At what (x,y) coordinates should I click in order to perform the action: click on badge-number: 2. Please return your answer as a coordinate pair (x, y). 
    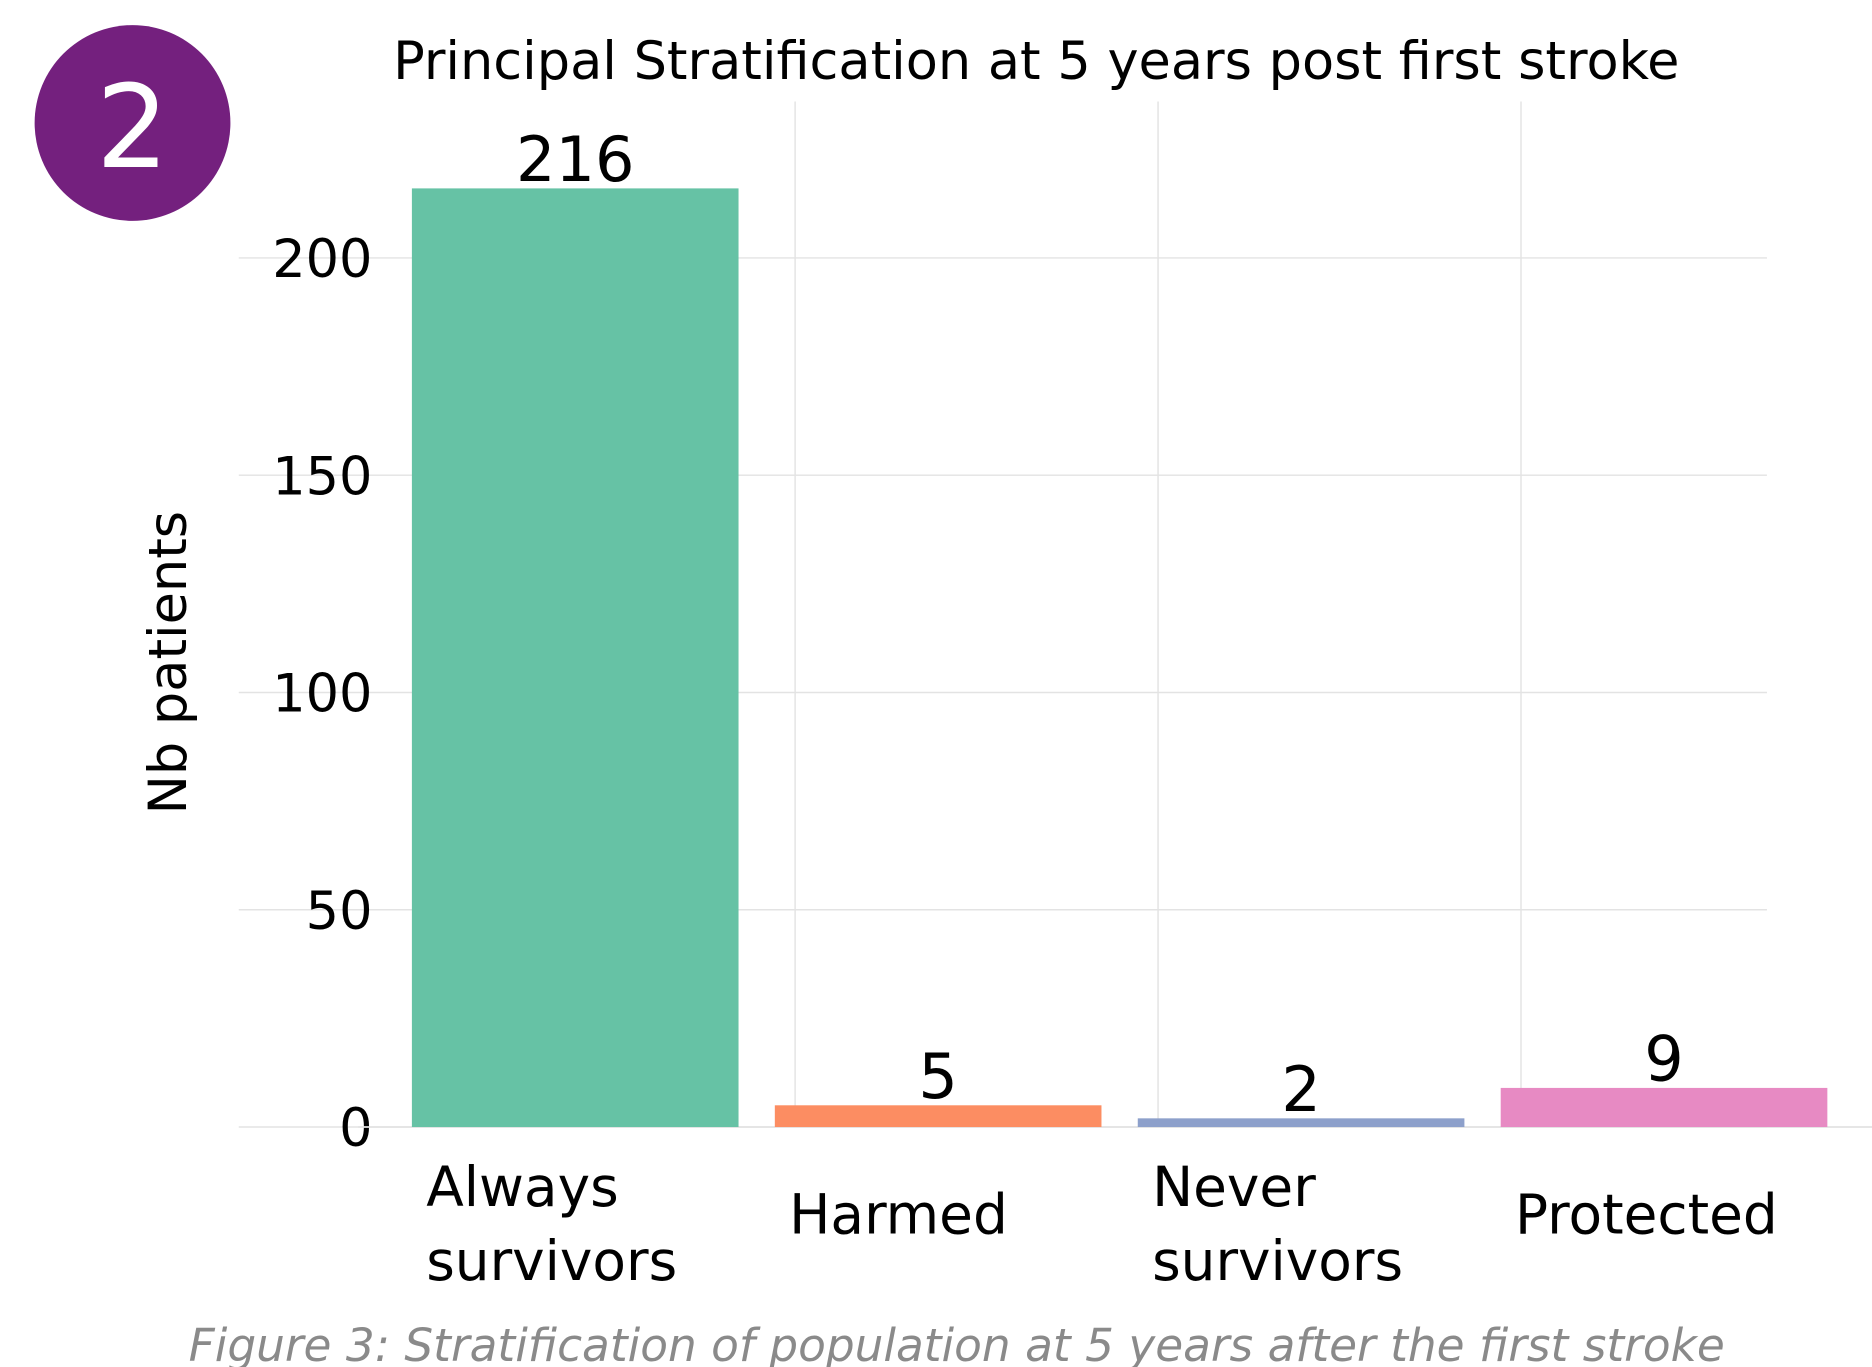
    Looking at the image, I should click on (132, 128).